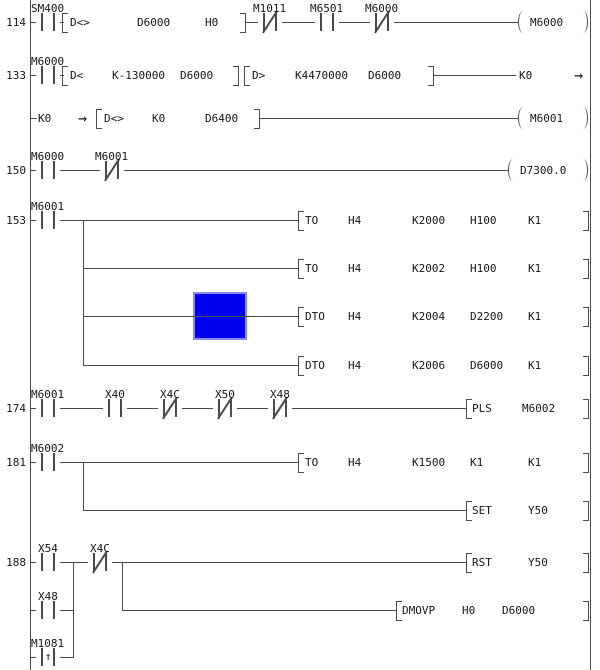 The height and width of the screenshot is (670, 600). Describe the element at coordinates (539, 408) in the screenshot. I see `instruction-operand: M6002` at that location.